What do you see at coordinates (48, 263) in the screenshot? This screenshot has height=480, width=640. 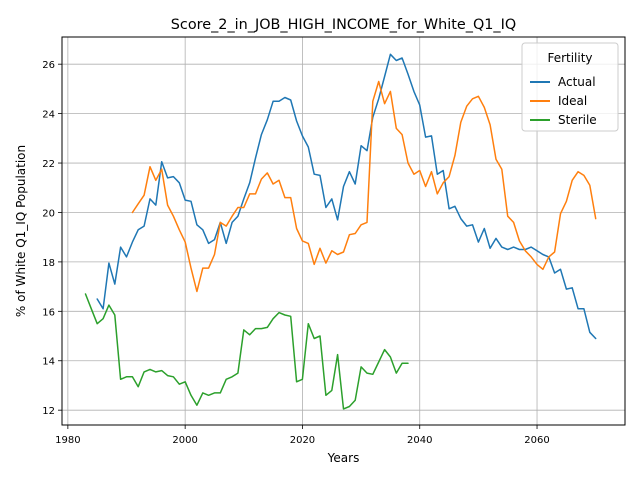 I see `y-tick-label: 18` at bounding box center [48, 263].